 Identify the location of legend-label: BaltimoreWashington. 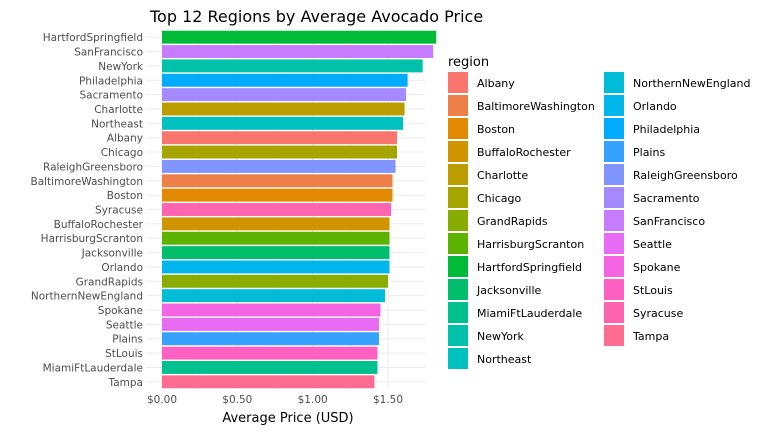
(536, 106).